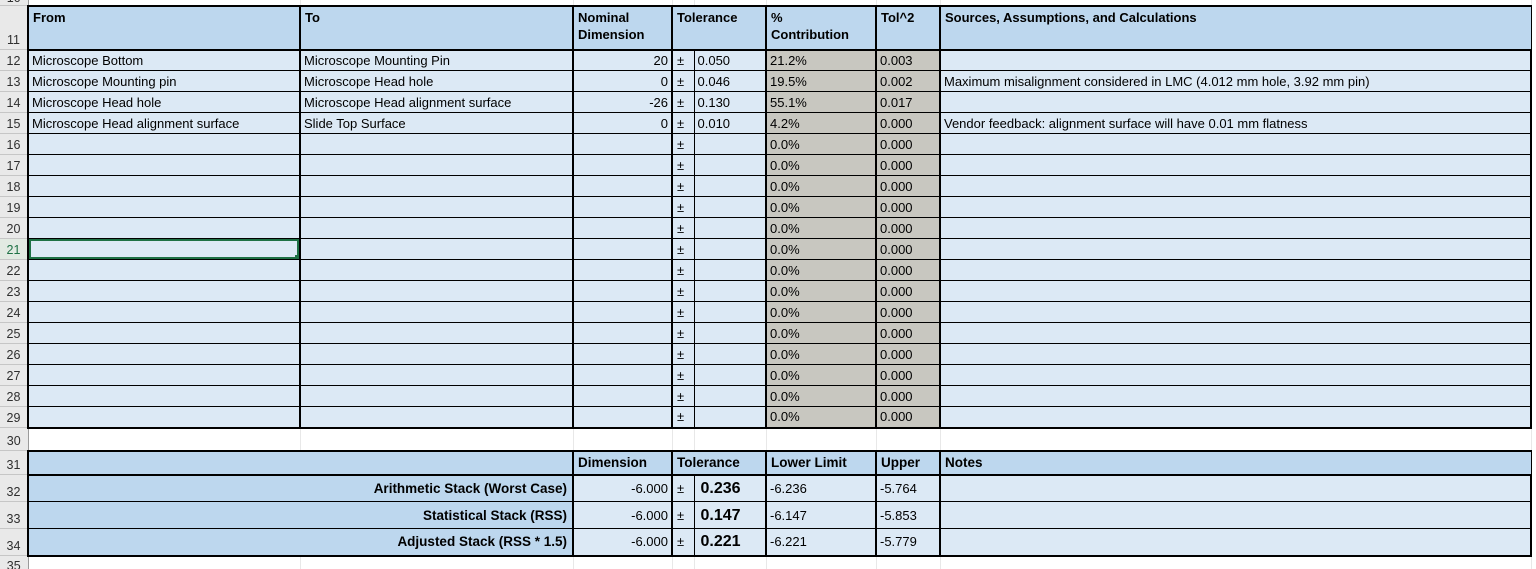  What do you see at coordinates (14, 60) in the screenshot?
I see `row-number: 12` at bounding box center [14, 60].